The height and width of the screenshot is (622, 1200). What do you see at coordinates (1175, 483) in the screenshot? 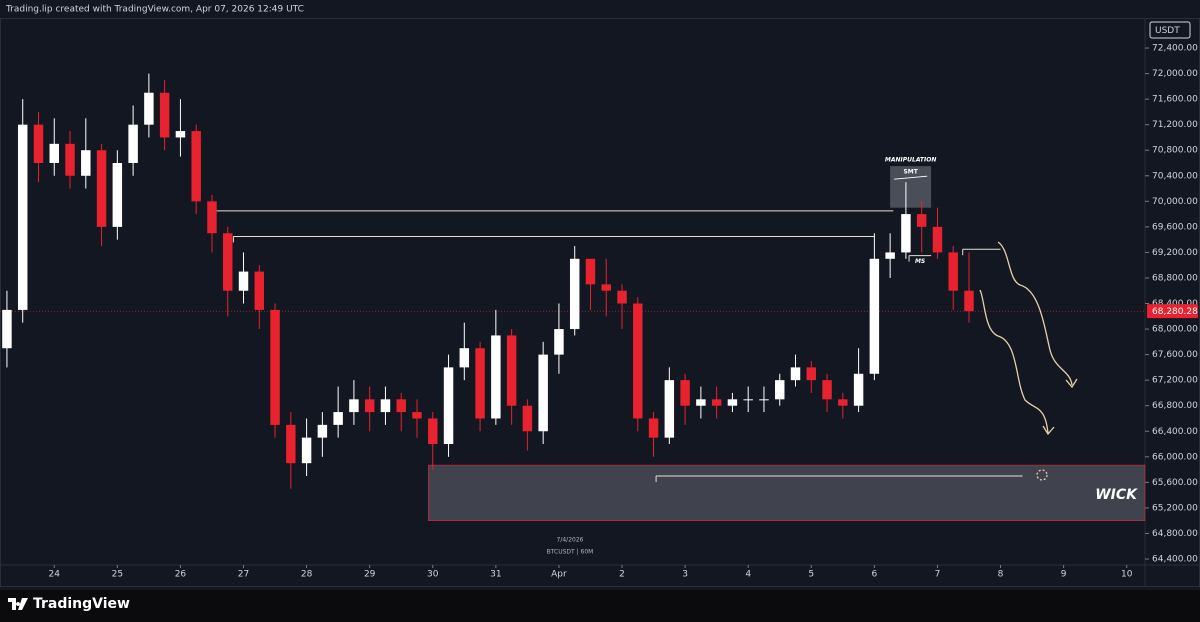
I see `y-tick-label: 65,600.00` at bounding box center [1175, 483].